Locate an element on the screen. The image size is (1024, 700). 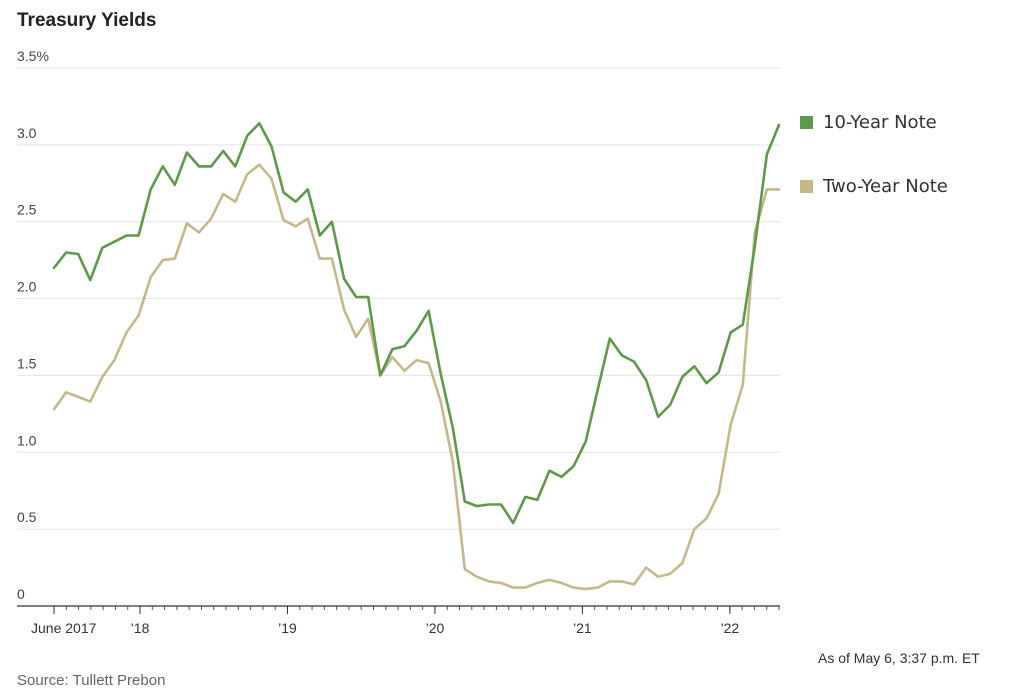
x-axis: June 2017 ’18 ’19 ’20 ’21 ’22 is located at coordinates (398, 620).